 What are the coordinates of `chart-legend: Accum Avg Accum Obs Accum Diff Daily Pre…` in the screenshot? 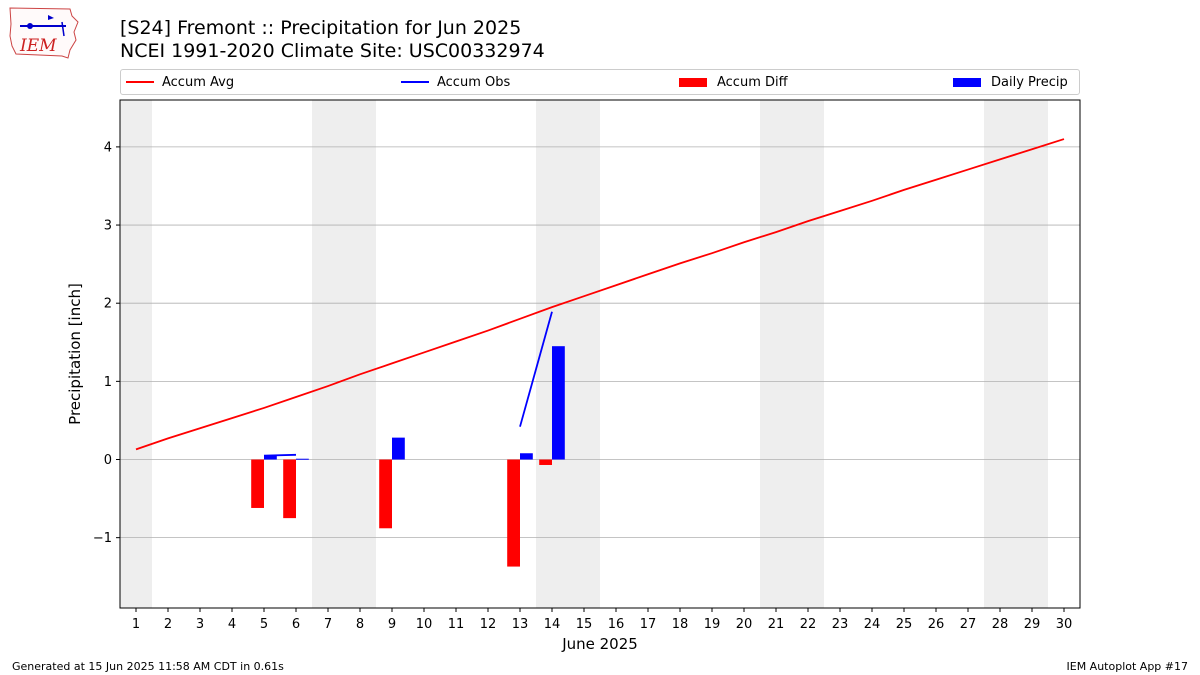 It's located at (600, 82).